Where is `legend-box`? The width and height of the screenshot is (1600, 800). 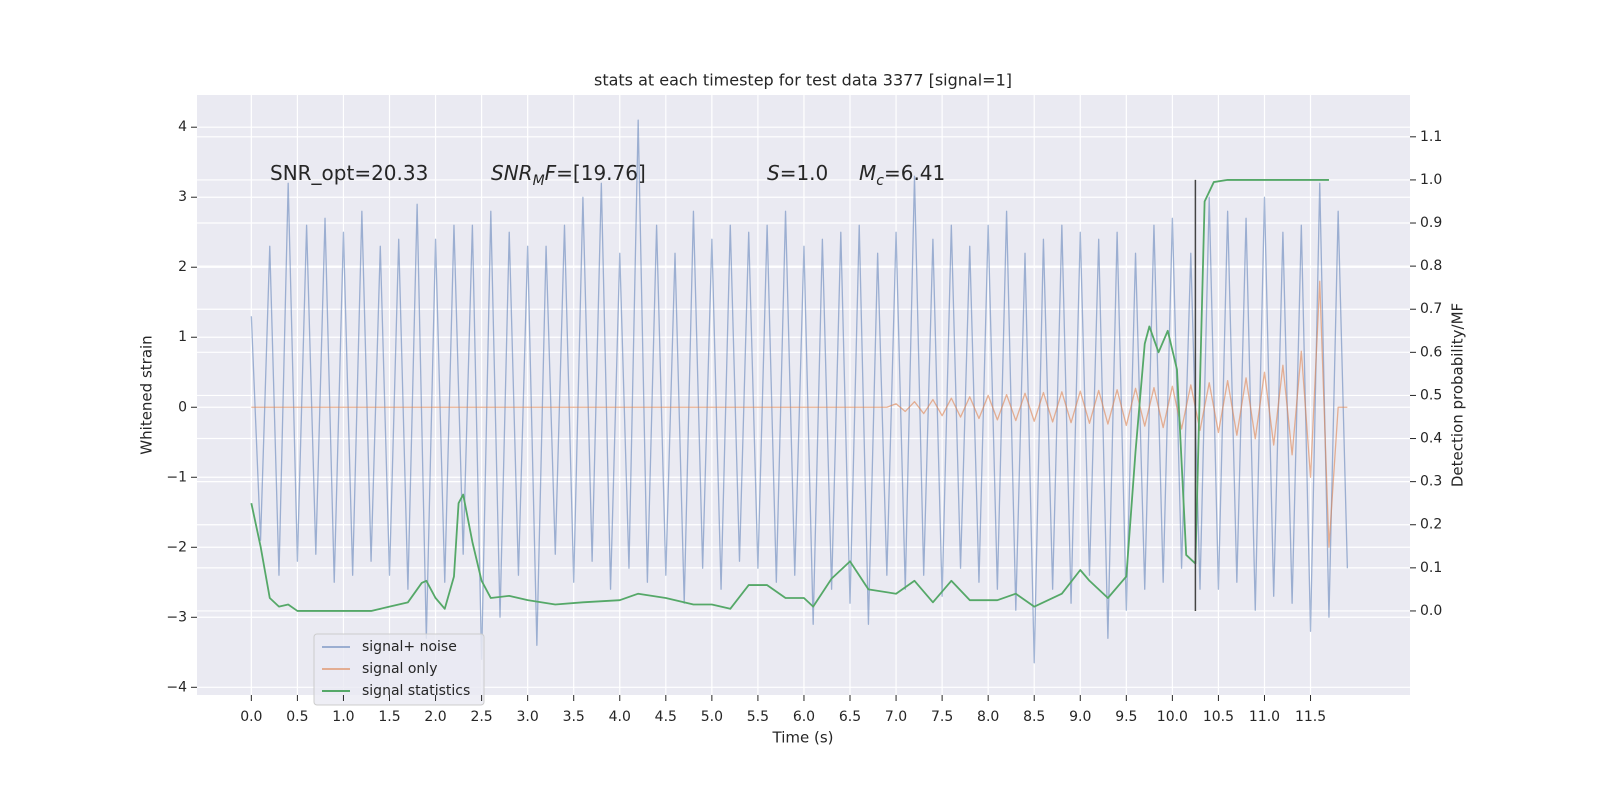
legend-box is located at coordinates (399, 669).